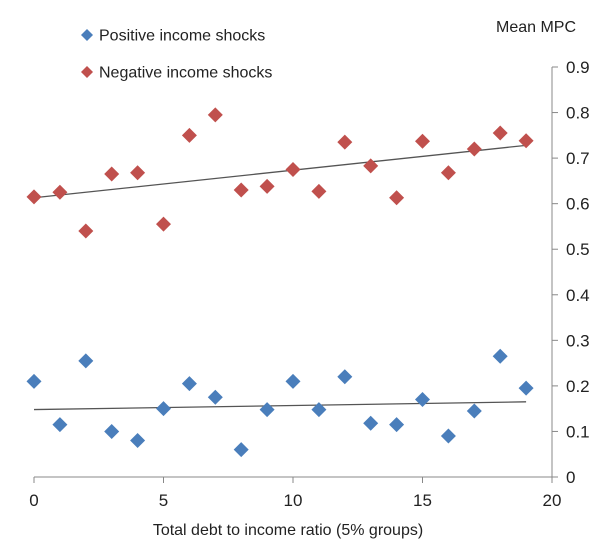  What do you see at coordinates (163, 409) in the screenshot?
I see `point-series-1-x5` at bounding box center [163, 409].